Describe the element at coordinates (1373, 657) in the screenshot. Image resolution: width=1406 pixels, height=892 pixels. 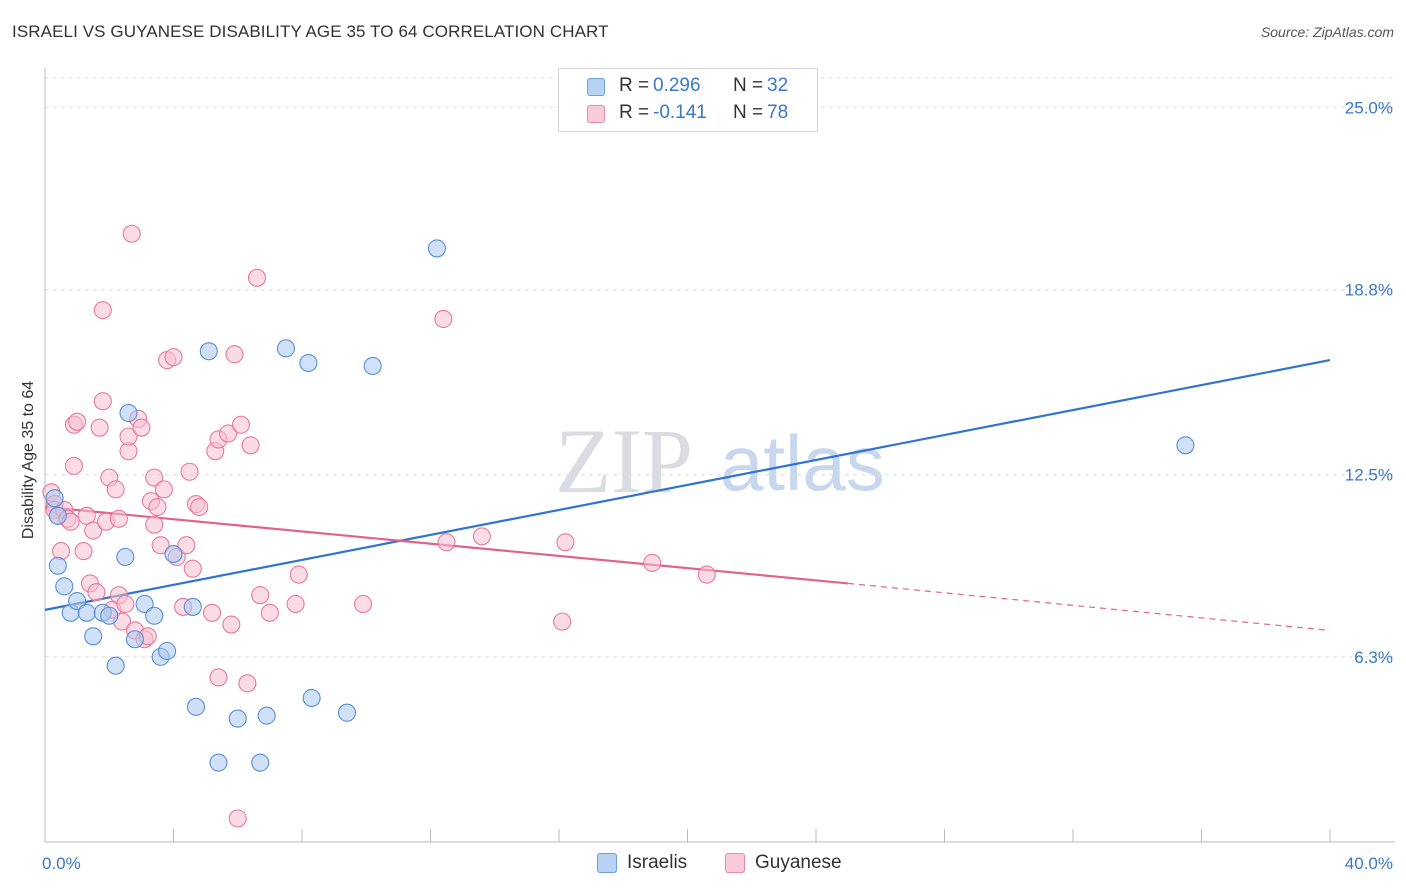
I see `y-tick-label: 6.3%` at that location.